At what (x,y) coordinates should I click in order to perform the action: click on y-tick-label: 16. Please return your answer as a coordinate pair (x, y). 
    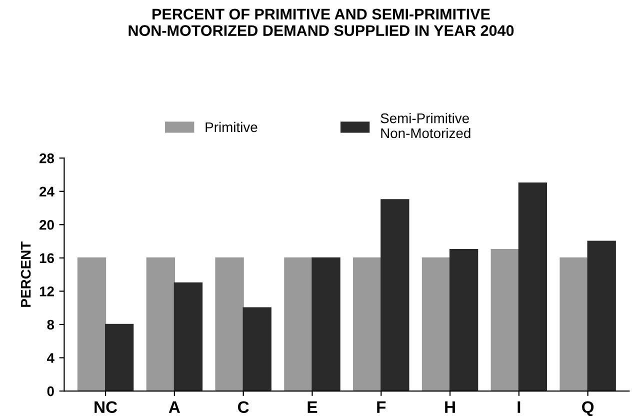
    Looking at the image, I should click on (47, 258).